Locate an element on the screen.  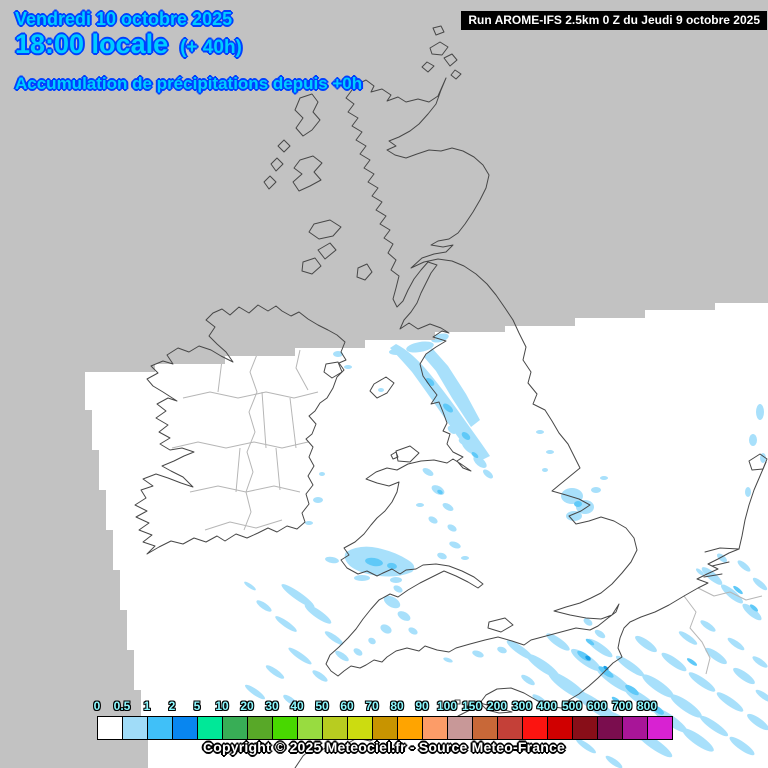
legend-tick: 20 is located at coordinates (247, 706).